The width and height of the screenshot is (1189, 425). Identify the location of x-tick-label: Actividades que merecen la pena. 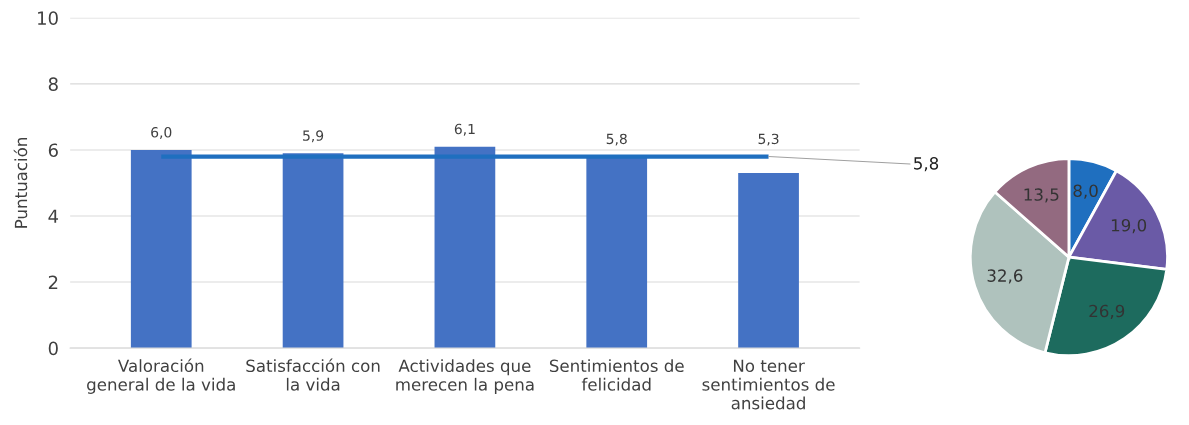
(465, 376).